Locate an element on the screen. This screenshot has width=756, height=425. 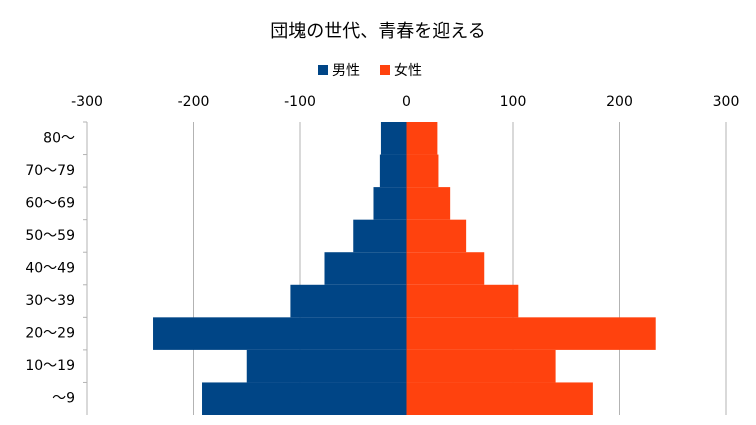
y-tick-label: 70～79 is located at coordinates (50, 171).